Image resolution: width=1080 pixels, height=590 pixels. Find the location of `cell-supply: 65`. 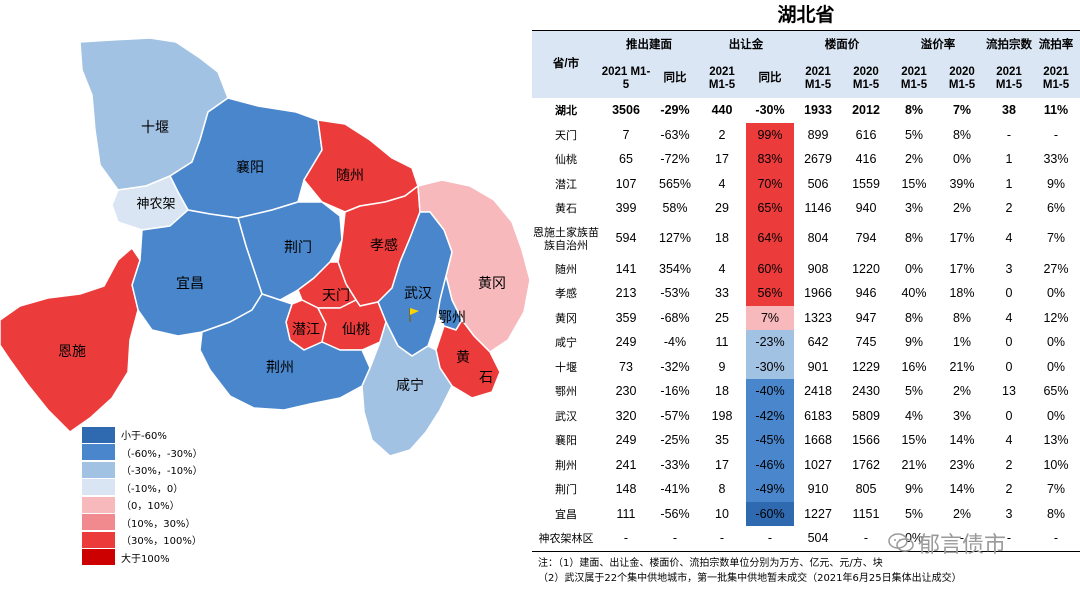

cell-supply: 65 is located at coordinates (626, 159).